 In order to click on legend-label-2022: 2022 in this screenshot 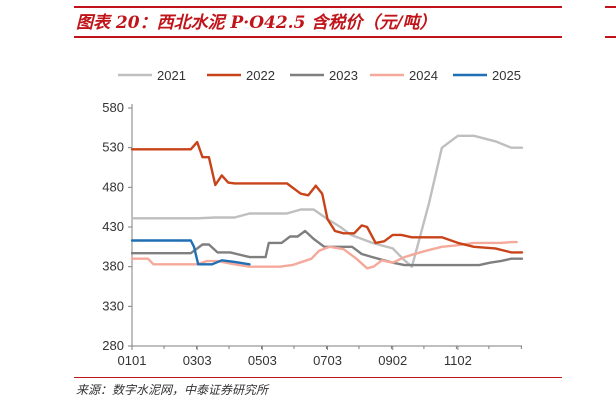, I will do `click(260, 75)`.